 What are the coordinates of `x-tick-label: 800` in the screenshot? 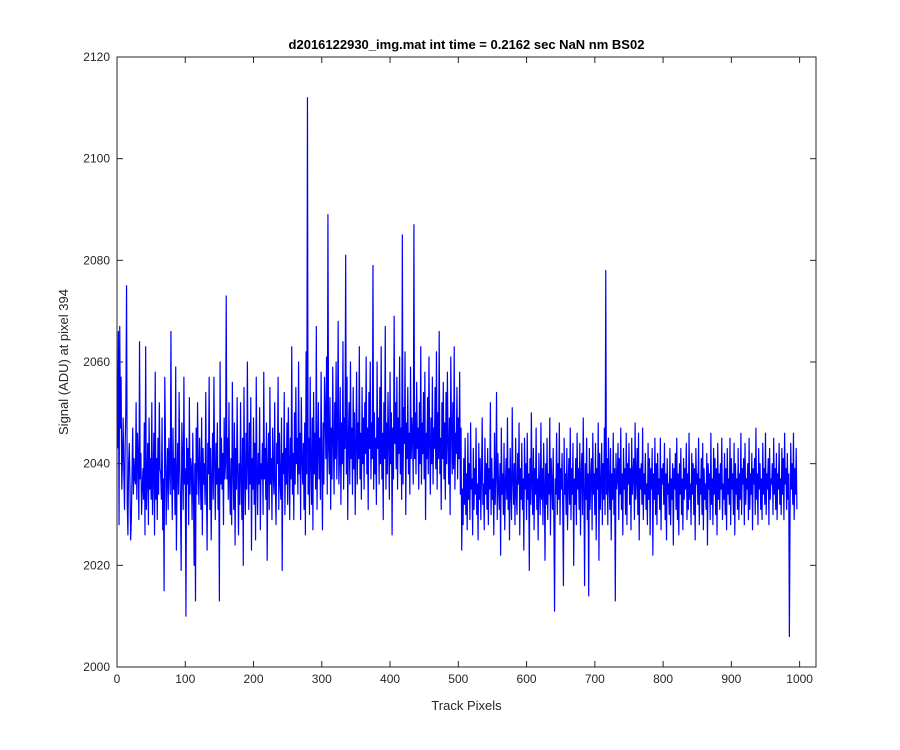 It's located at (663, 679).